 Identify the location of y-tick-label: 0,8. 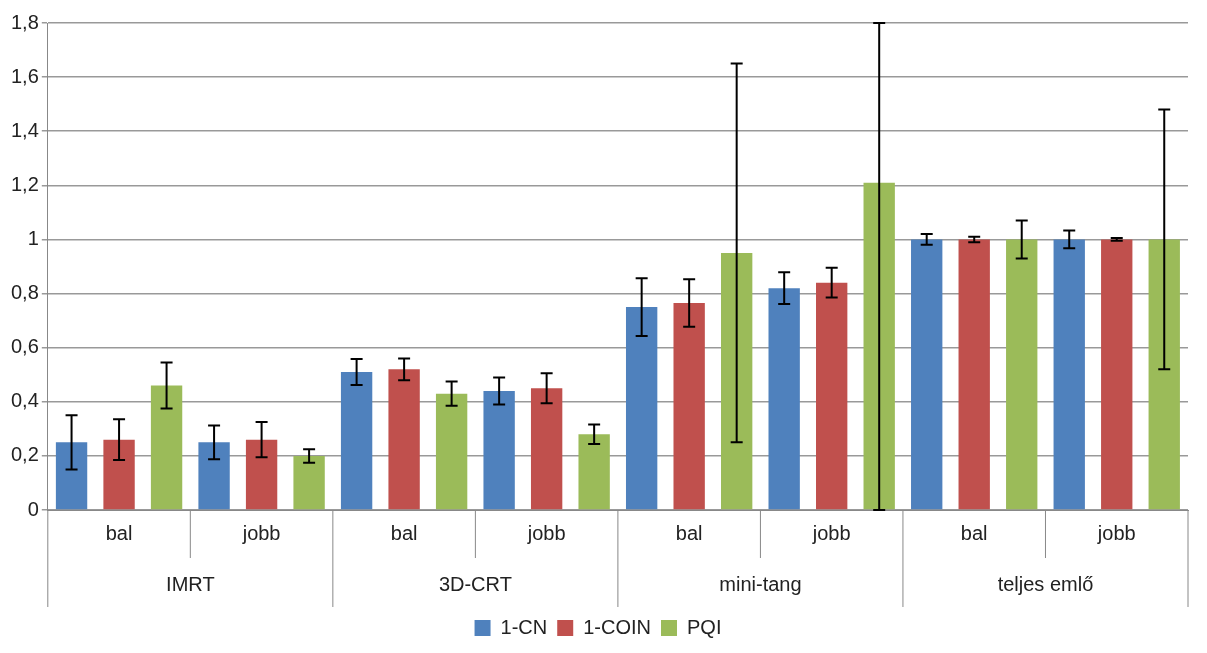
(24, 292).